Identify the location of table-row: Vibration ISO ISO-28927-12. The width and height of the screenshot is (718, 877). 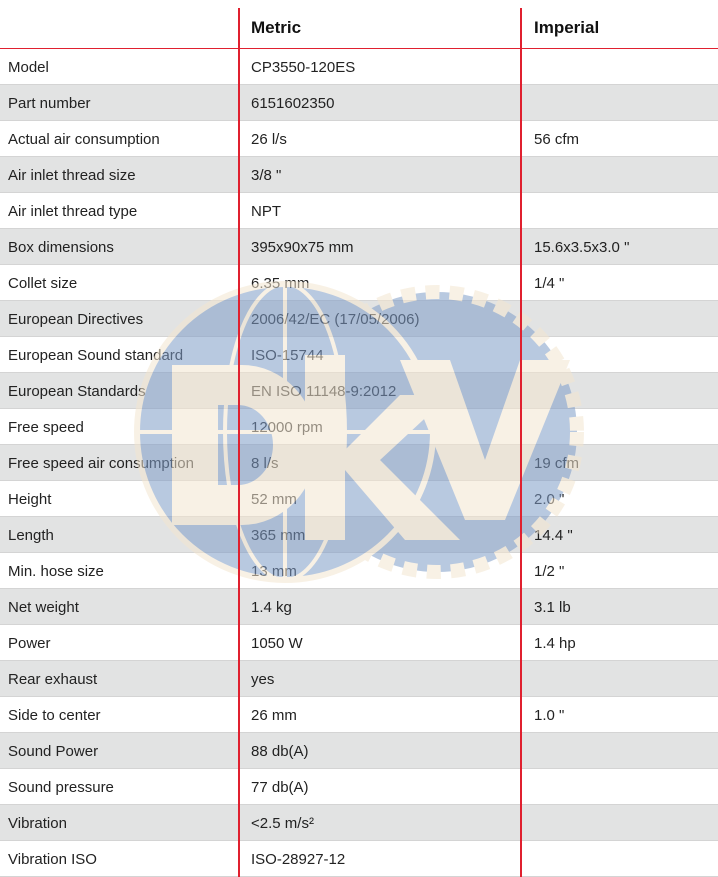
(359, 859).